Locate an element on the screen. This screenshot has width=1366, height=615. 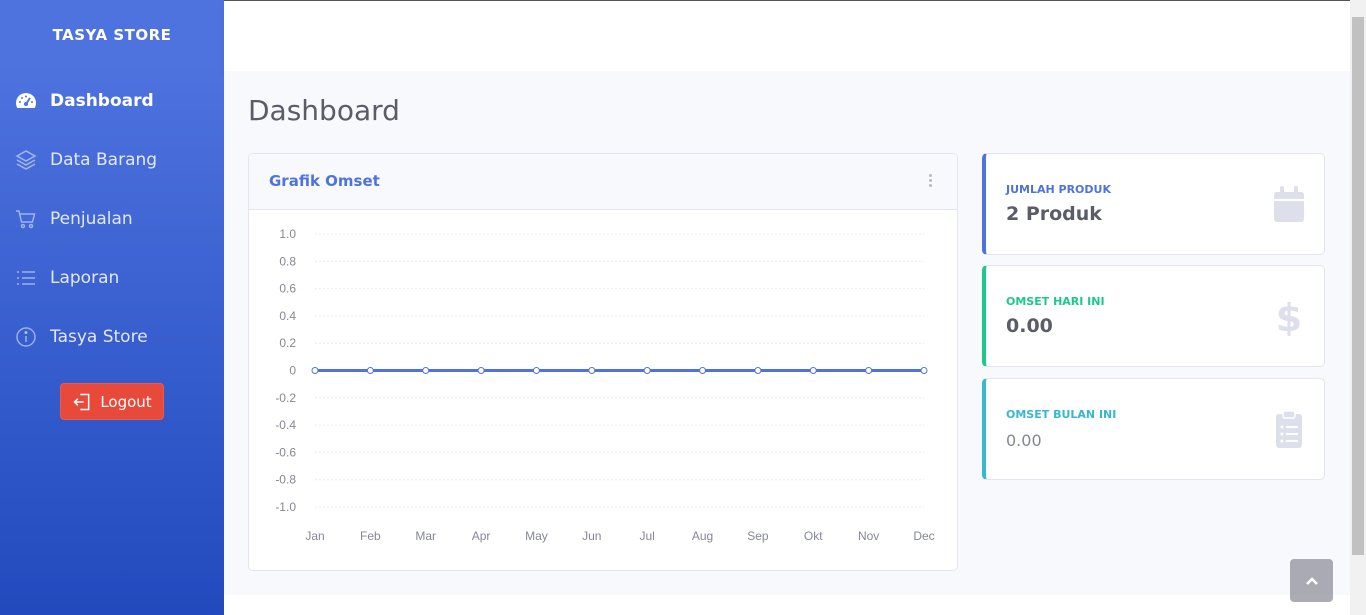
topbar is located at coordinates (787, 35).